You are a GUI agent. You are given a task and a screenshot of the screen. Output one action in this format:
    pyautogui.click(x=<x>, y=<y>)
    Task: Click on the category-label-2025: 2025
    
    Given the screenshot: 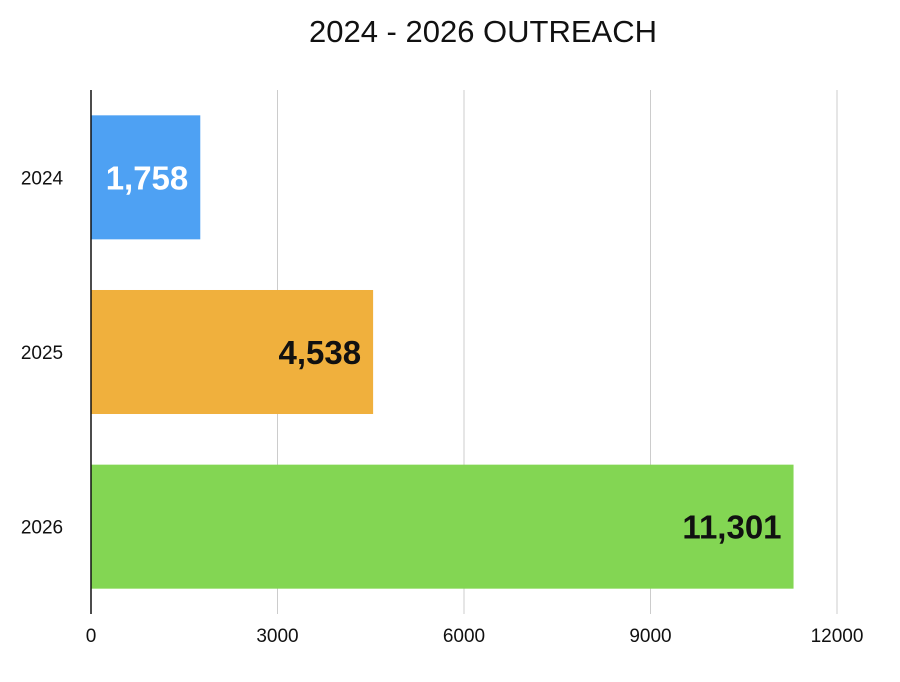 What is the action you would take?
    pyautogui.click(x=42, y=353)
    